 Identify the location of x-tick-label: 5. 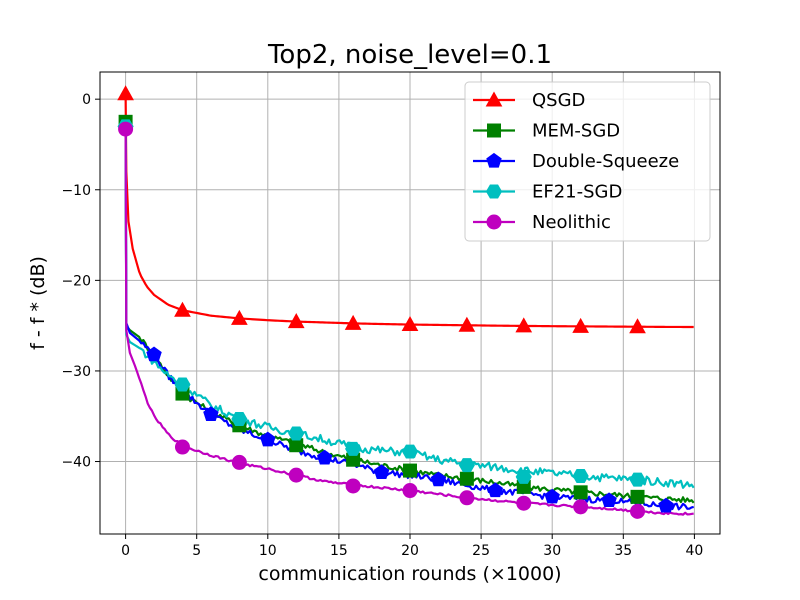
(196, 551).